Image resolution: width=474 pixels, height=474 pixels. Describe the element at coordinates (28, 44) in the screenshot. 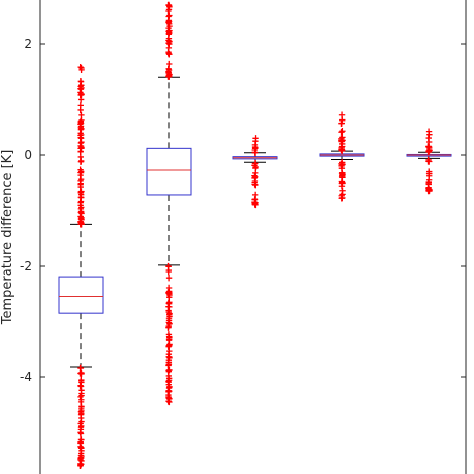

I see `y-tick-label: 2` at that location.